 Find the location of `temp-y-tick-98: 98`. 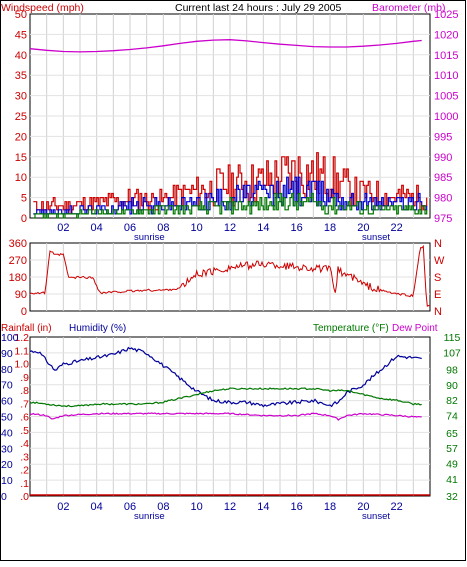

temp-y-tick-98: 98 is located at coordinates (452, 371).